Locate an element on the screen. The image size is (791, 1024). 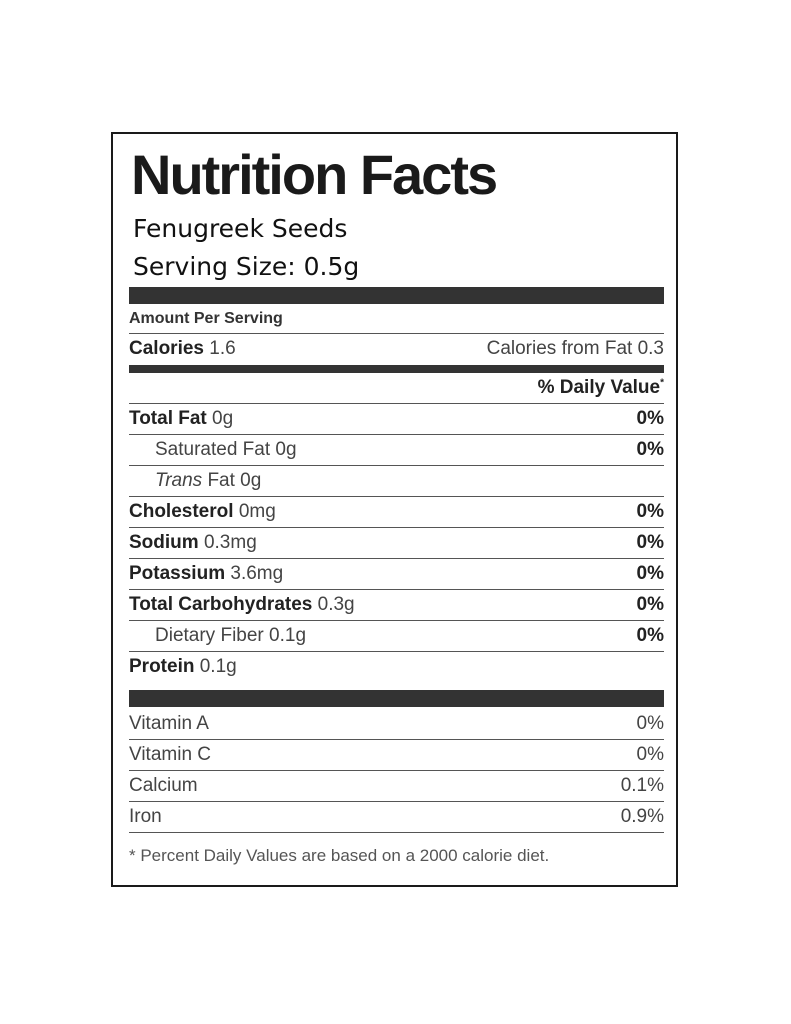
nutrient-row: Saturated Fat 0g 0% is located at coordinates (396, 450).